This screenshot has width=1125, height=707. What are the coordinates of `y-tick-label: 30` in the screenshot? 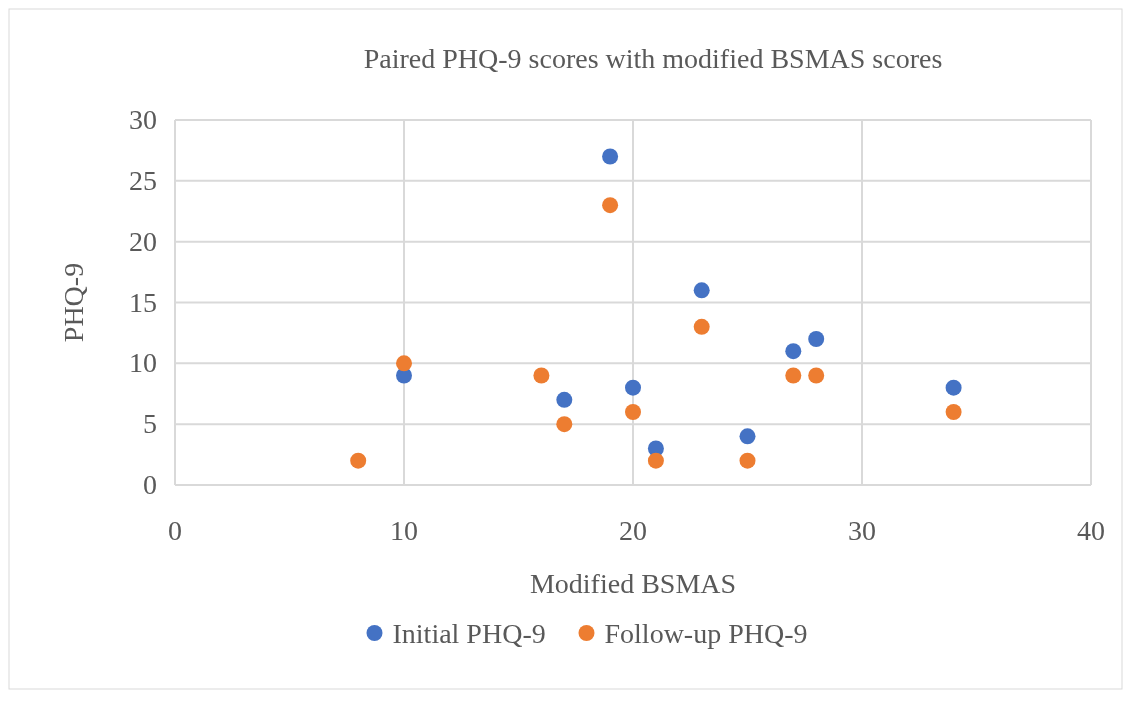 It's located at (143, 119).